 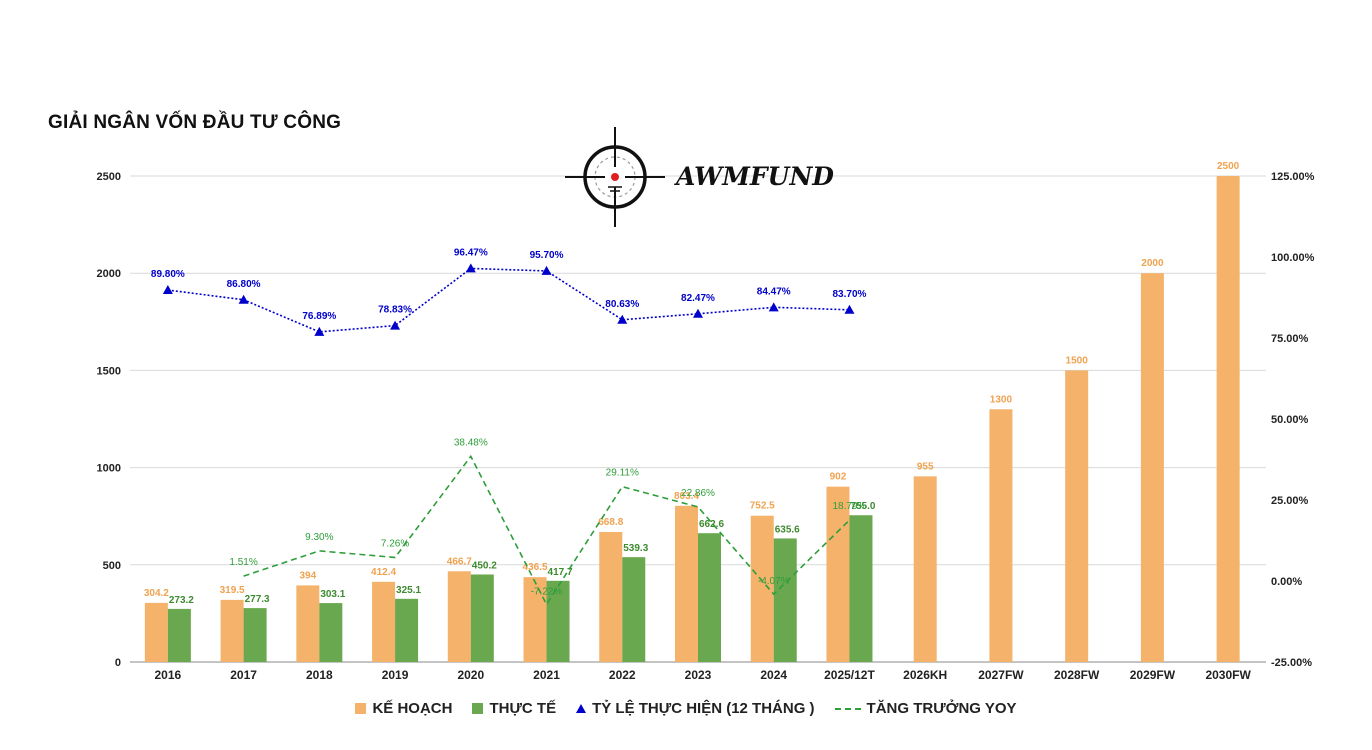 I want to click on data-label-rate: 82.47%, so click(x=698, y=298).